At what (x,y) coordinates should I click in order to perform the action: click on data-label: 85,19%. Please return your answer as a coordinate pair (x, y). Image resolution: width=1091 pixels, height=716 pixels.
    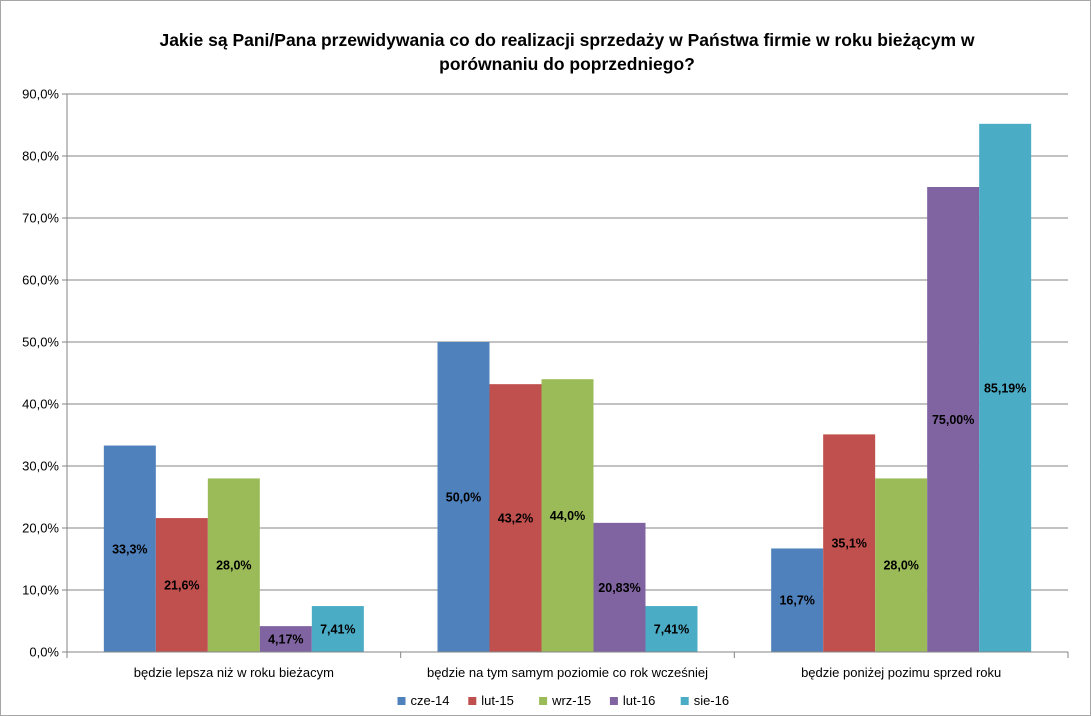
    Looking at the image, I should click on (1005, 388).